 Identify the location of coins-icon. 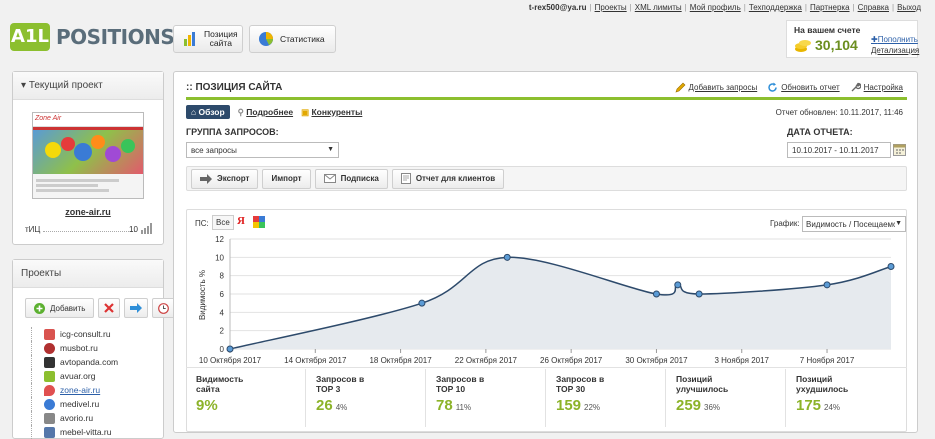
(803, 46).